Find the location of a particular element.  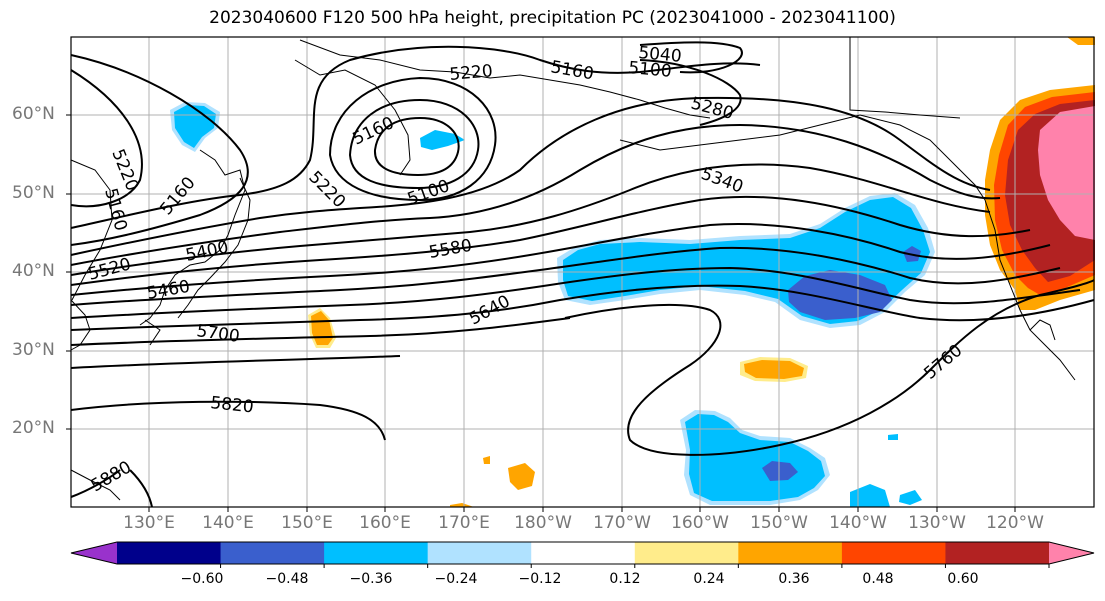

colorbar-tick-label: 0.60 is located at coordinates (963, 579).